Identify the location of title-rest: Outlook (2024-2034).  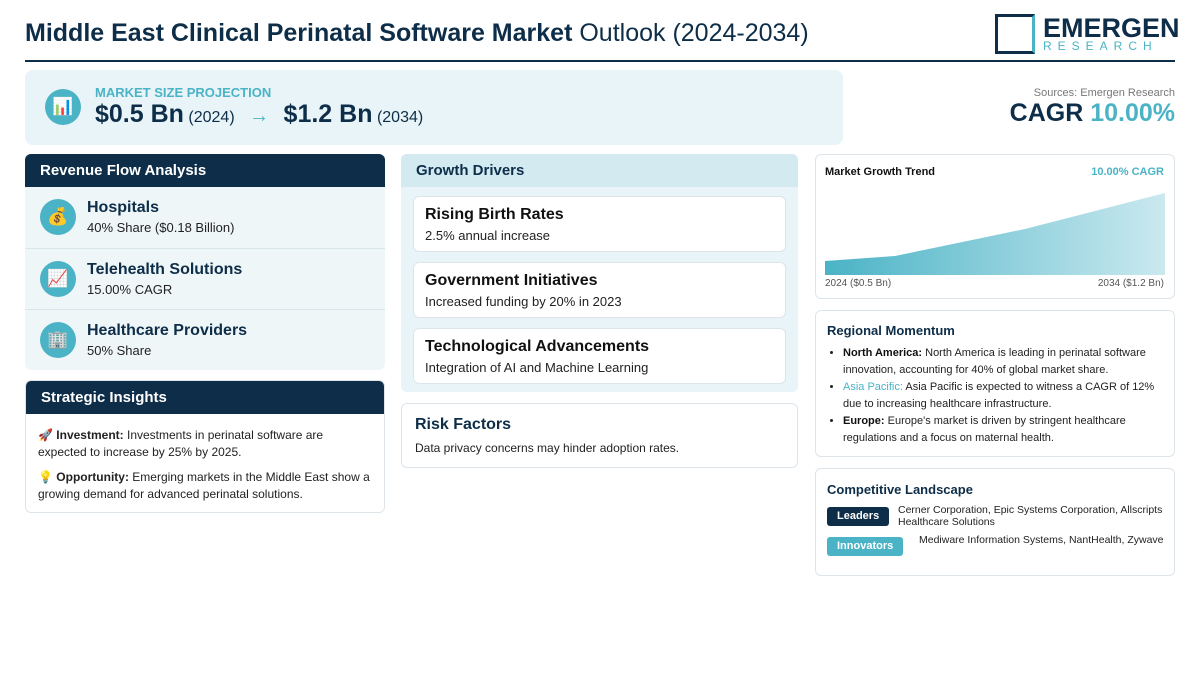
(694, 33).